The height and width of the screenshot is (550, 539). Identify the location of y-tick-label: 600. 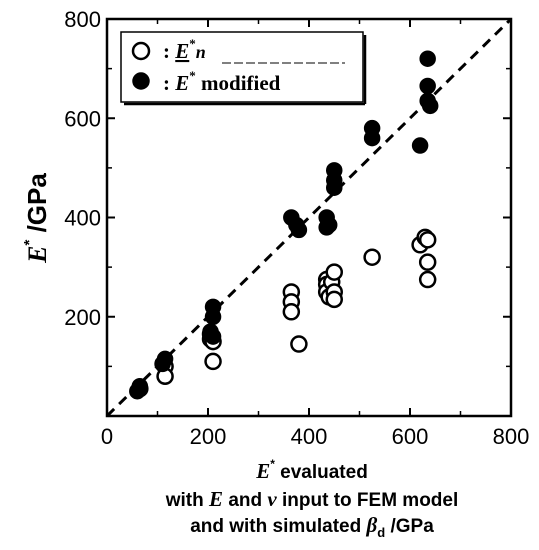
(82, 118).